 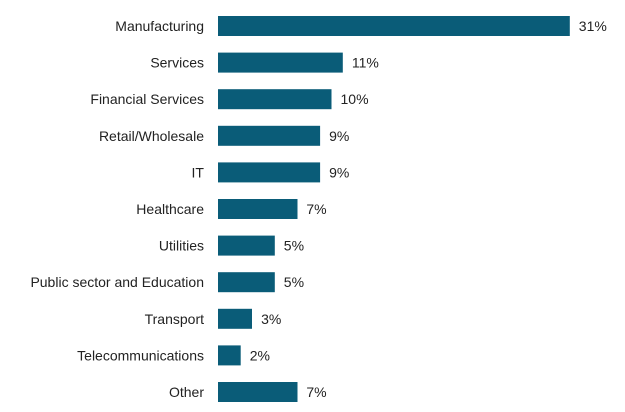 I want to click on category-label-6: Utilities, so click(x=181, y=246).